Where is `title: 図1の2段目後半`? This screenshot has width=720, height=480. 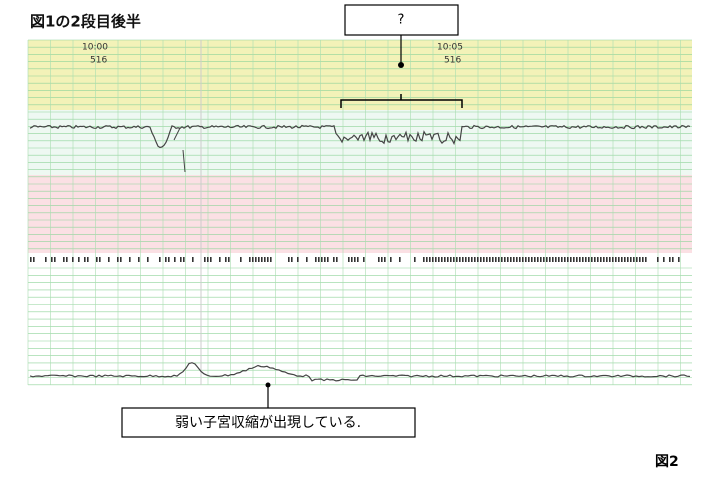
title: 図1の2段目後半 is located at coordinates (85, 22).